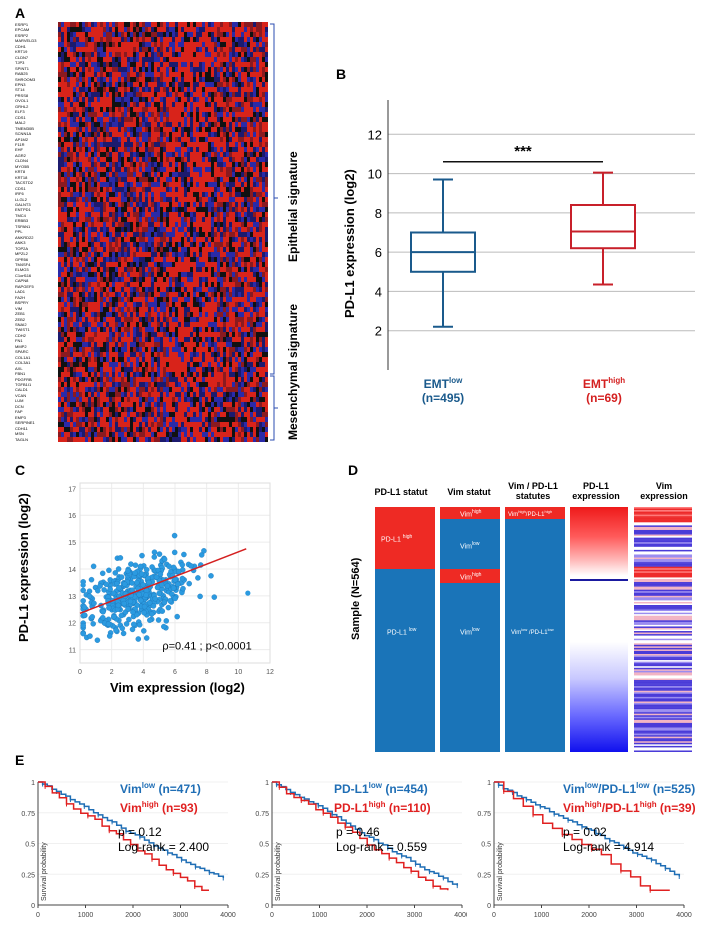  Describe the element at coordinates (21, 324) in the screenshot. I see `gene-label: SNAI2` at that location.